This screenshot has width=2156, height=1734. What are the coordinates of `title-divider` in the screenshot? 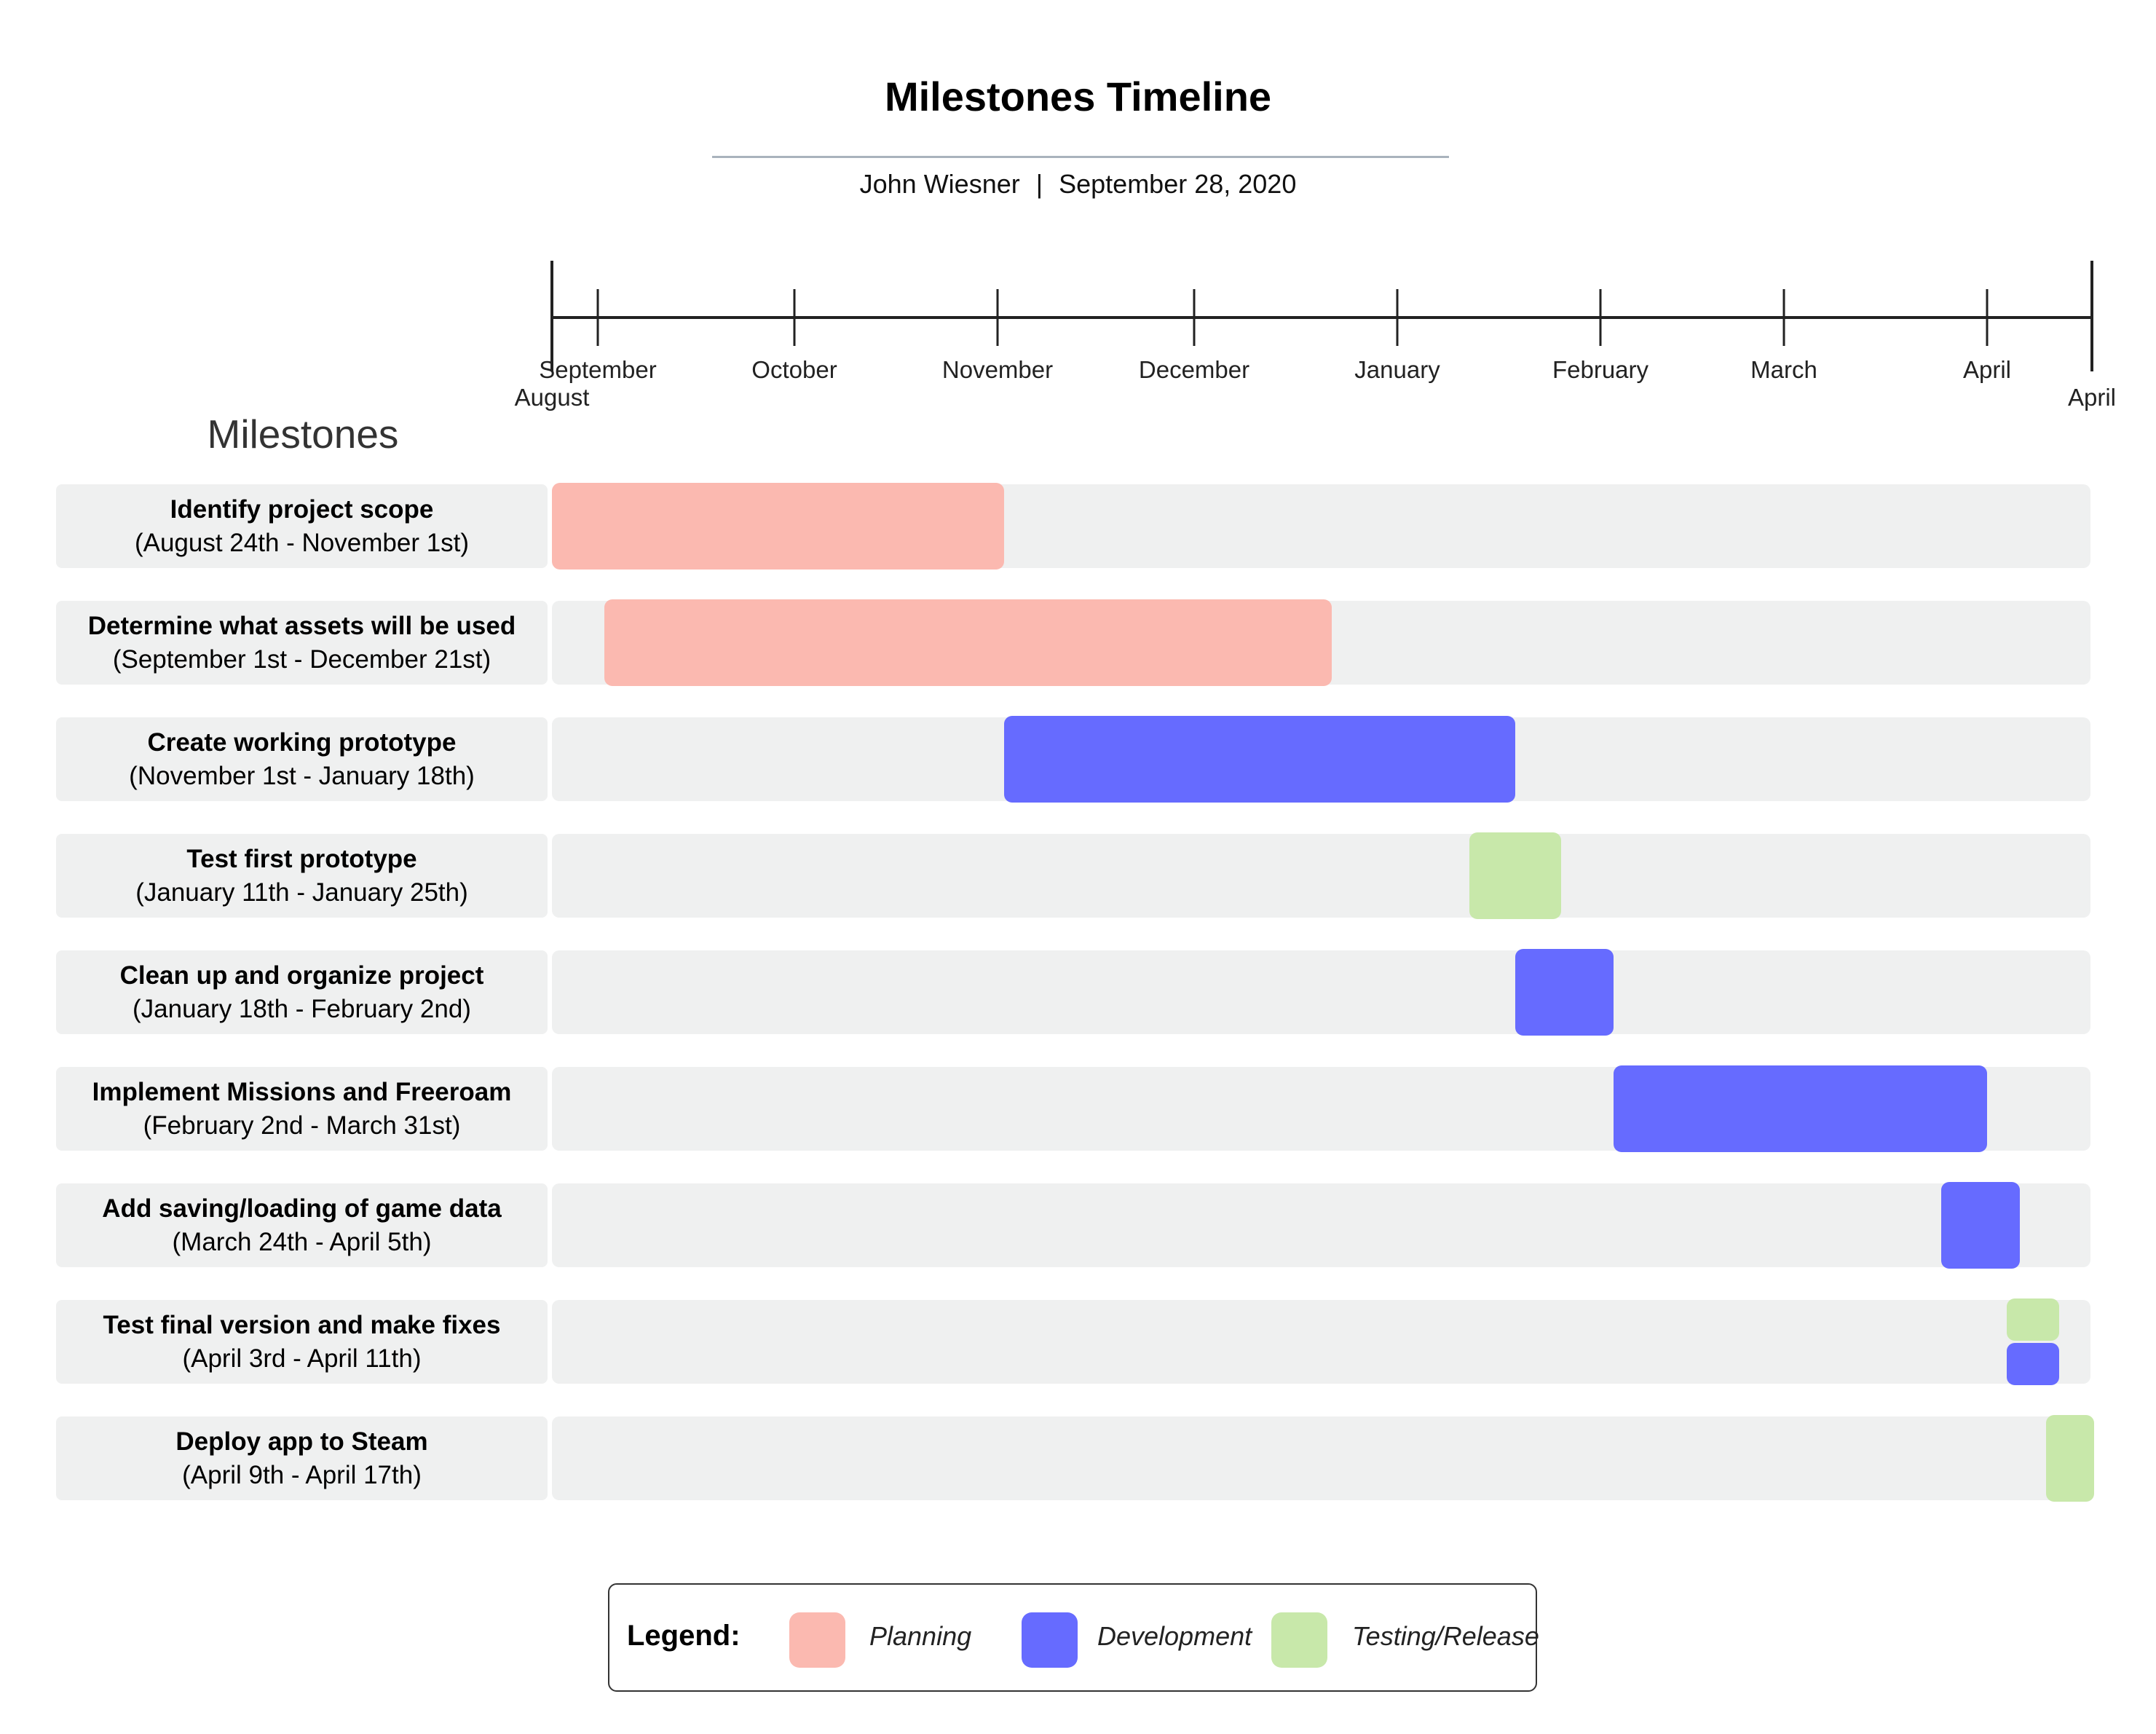 It's located at (1080, 157).